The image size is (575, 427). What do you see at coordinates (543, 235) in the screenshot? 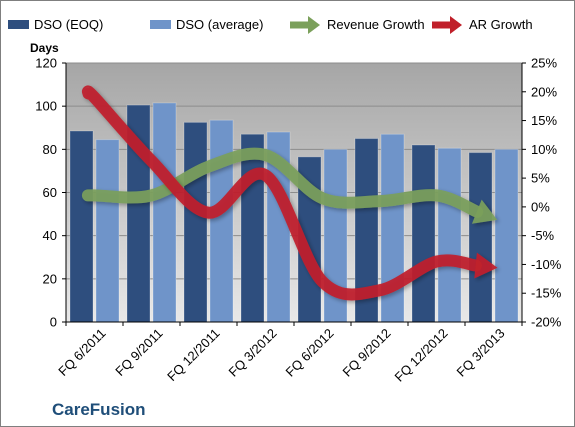
I see `y2-tick-label: -5%` at bounding box center [543, 235].